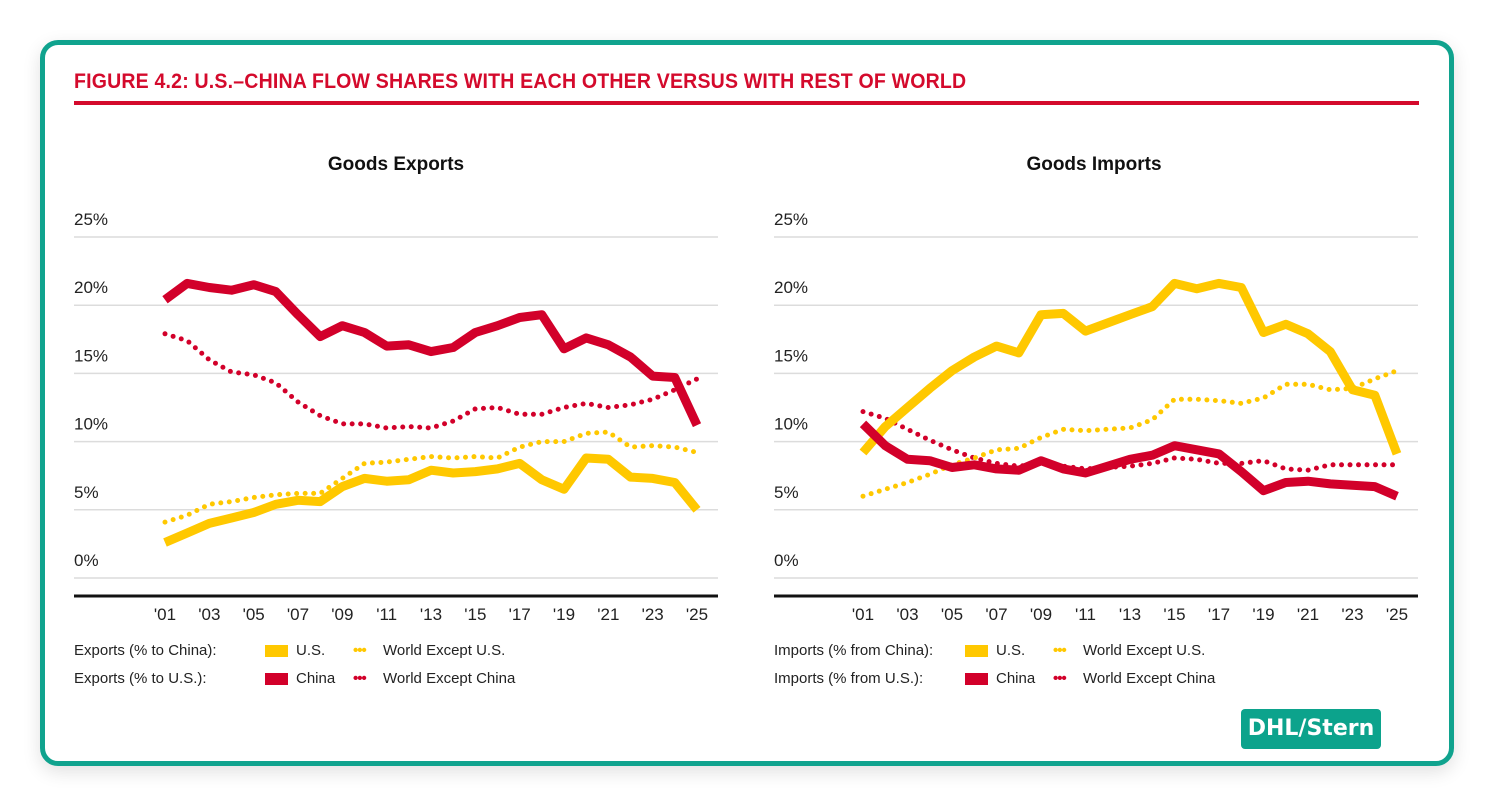 The width and height of the screenshot is (1493, 803). I want to click on chart-title-imports: Goods Imports, so click(1094, 164).